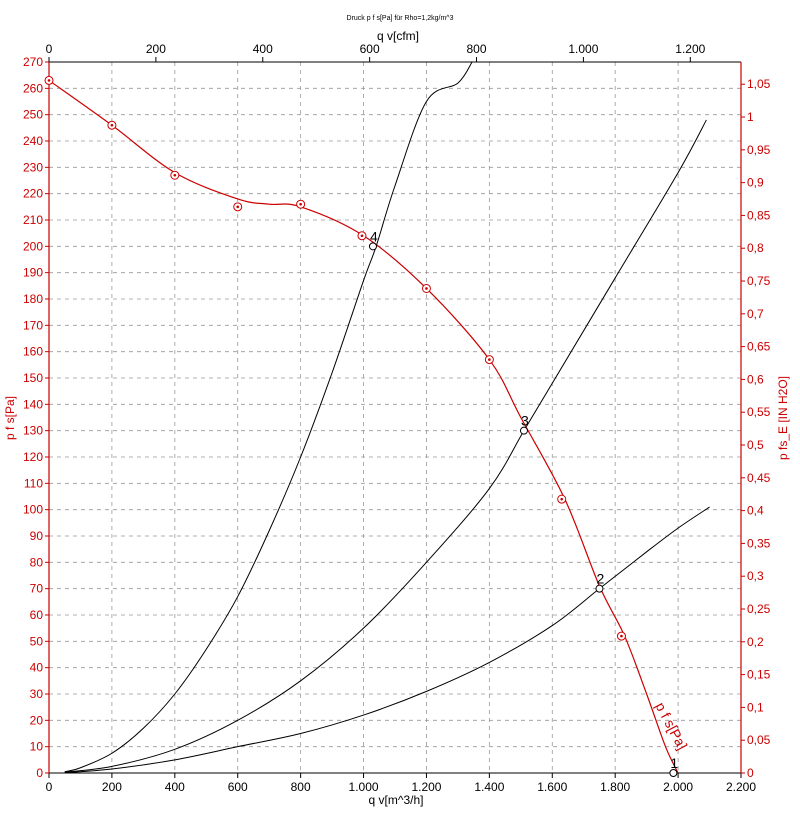 The height and width of the screenshot is (817, 800). I want to click on y2-tick-label: 0,8, so click(755, 248).